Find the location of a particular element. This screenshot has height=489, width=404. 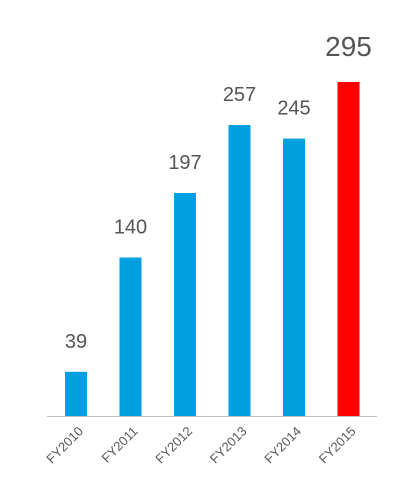

value-label-fy2011: 140 is located at coordinates (130, 228).